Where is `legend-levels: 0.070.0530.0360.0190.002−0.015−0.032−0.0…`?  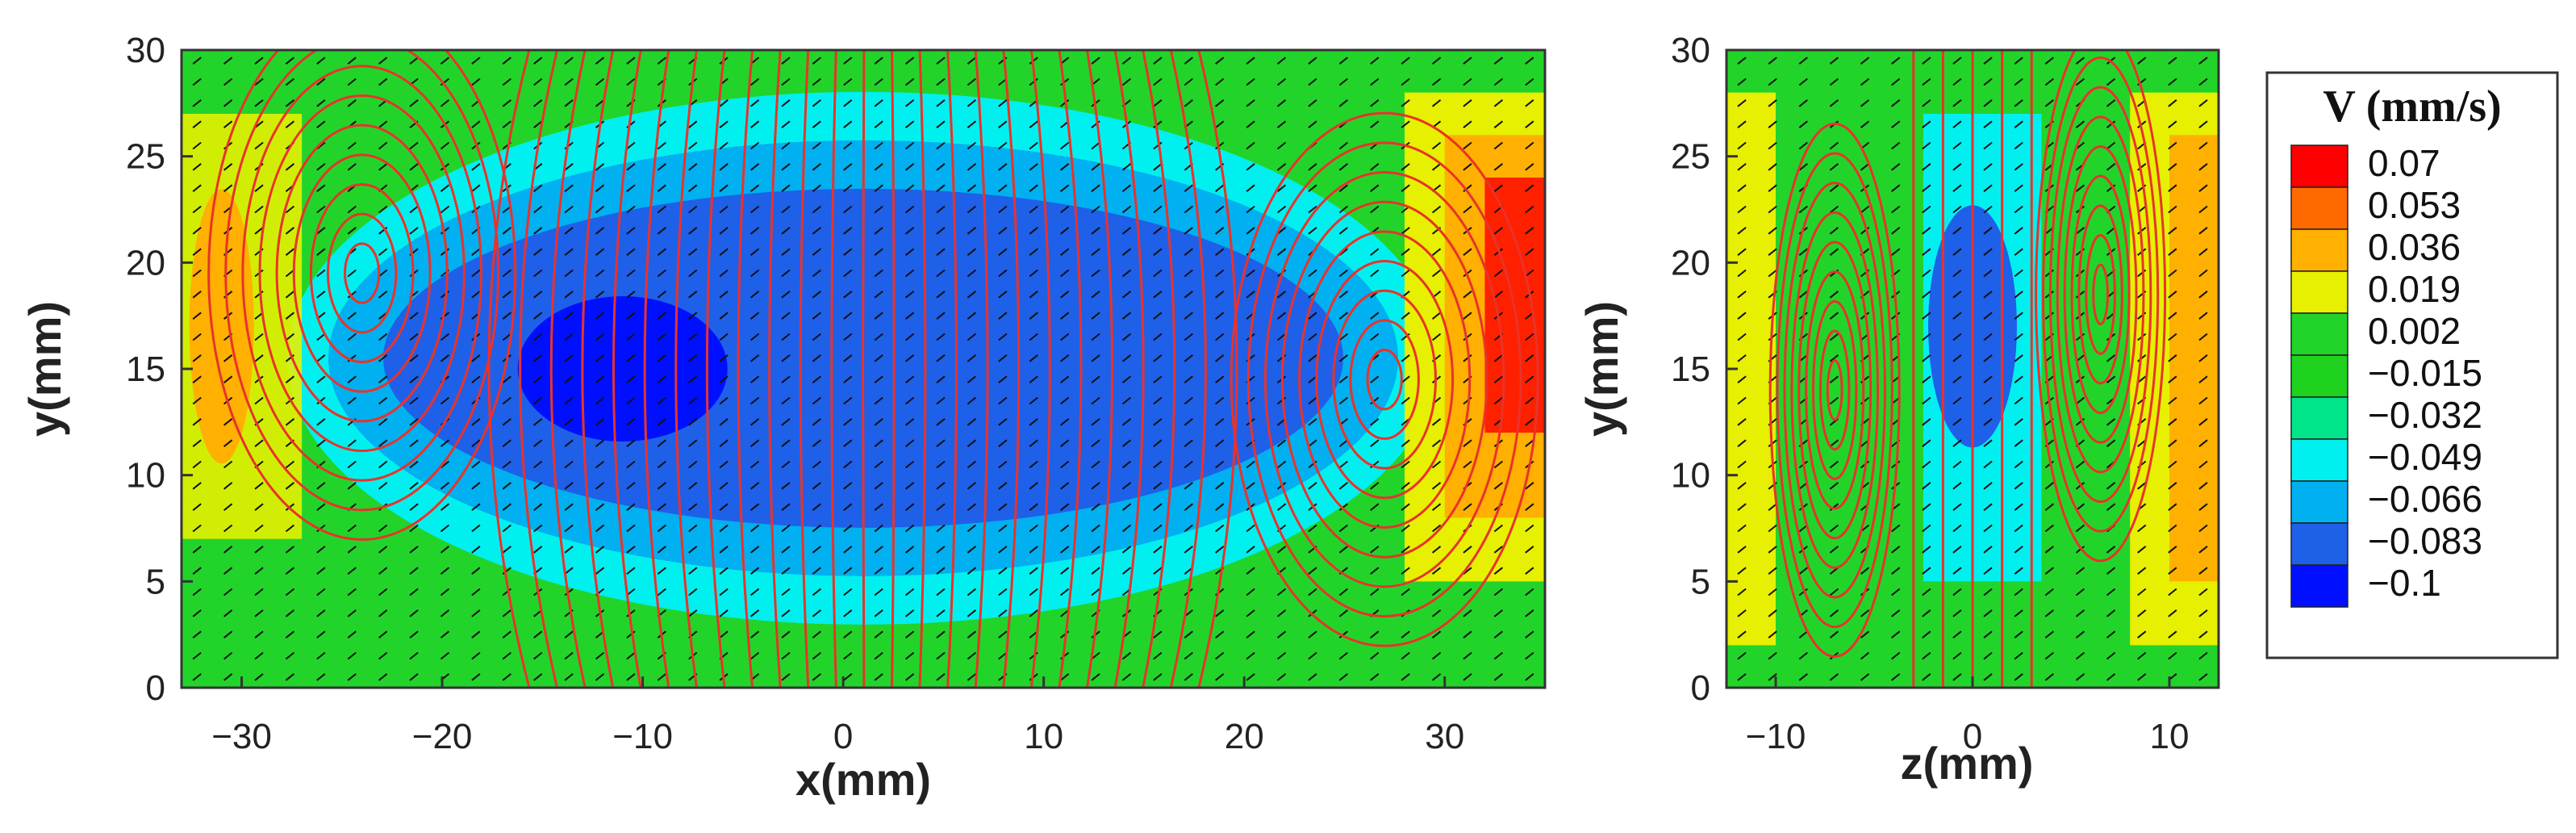
legend-levels: 0.070.0530.0360.0190.002−0.015−0.032−0.0… is located at coordinates (2386, 375).